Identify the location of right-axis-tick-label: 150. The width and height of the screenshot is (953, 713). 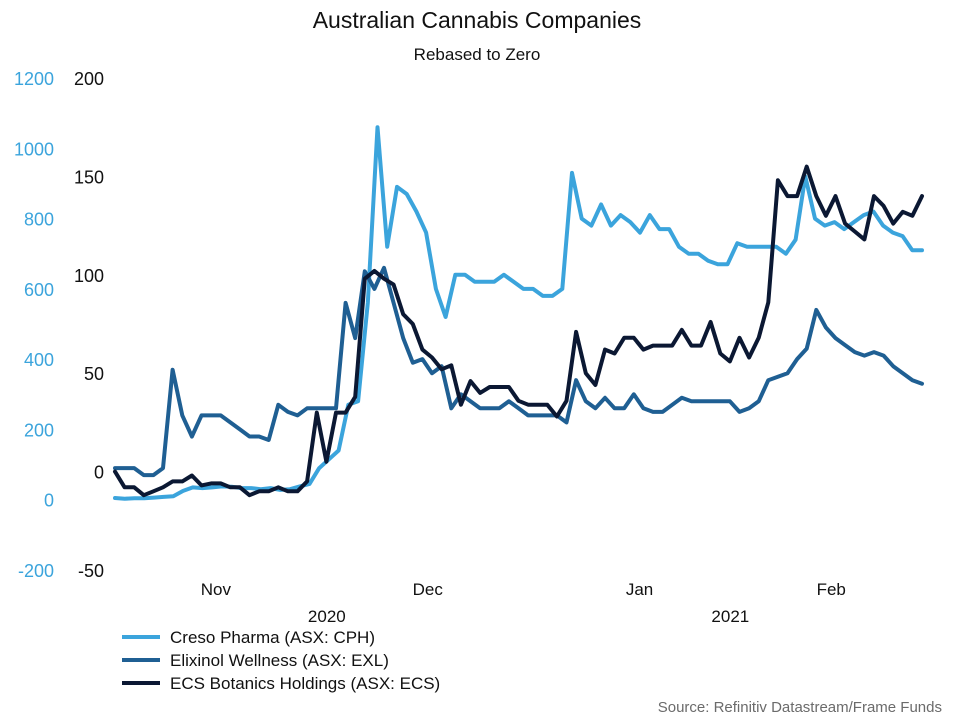
(89, 177).